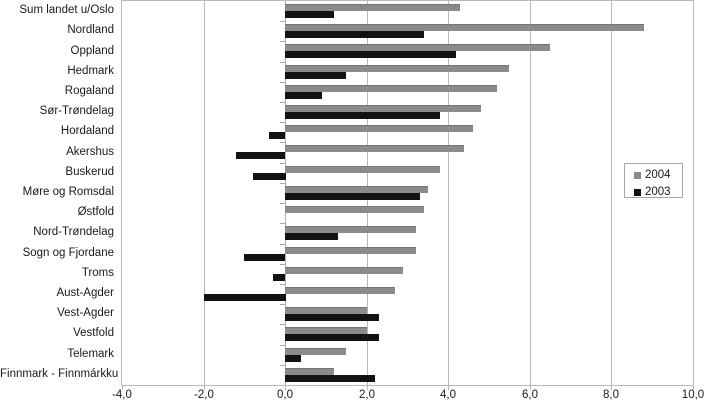  Describe the element at coordinates (76, 111) in the screenshot. I see `category-label: Sør-Trøndelag` at that location.